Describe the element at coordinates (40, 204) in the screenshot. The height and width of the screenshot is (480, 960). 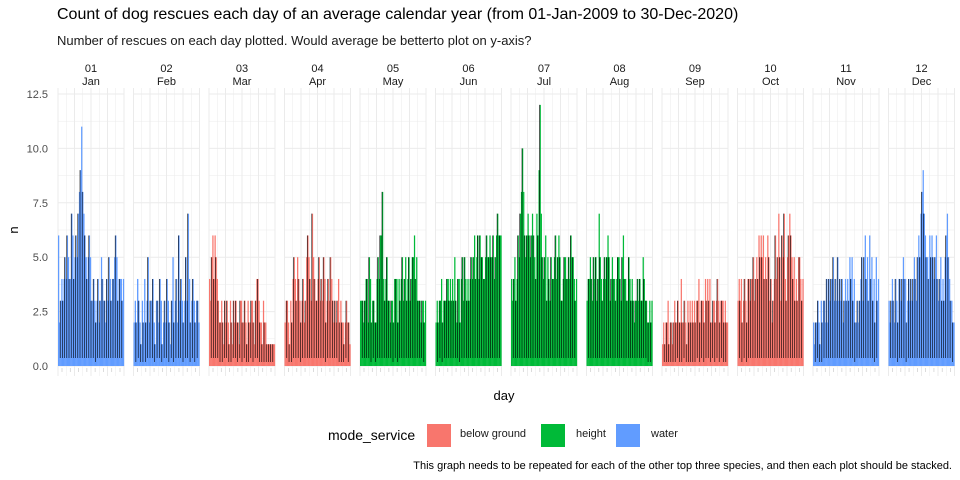
I see `y-tick-label: 7.5` at that location.